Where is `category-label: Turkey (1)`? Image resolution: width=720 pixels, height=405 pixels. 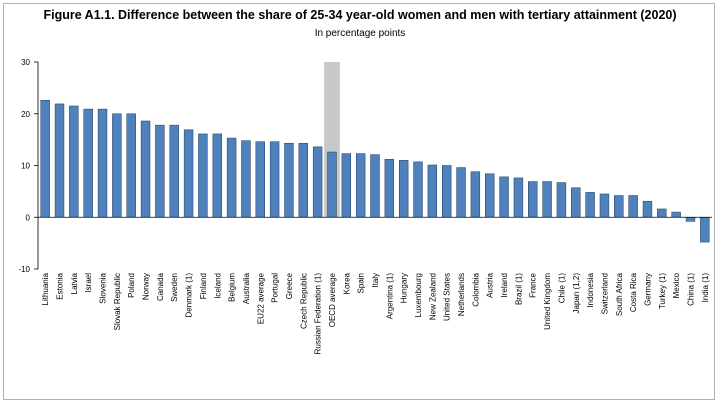 category-label: Turkey (1) is located at coordinates (662, 291).